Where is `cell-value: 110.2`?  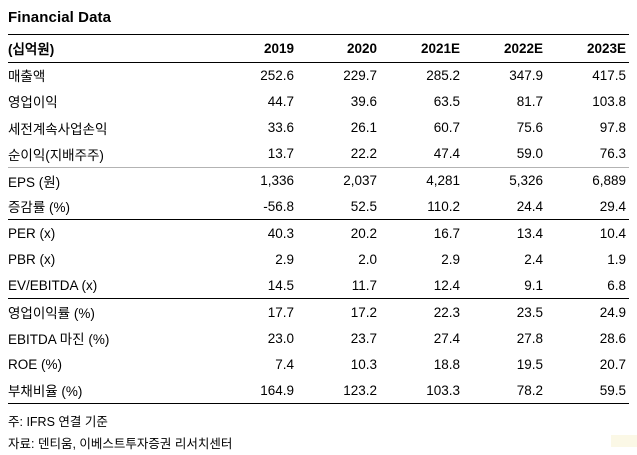 cell-value: 110.2 is located at coordinates (421, 207).